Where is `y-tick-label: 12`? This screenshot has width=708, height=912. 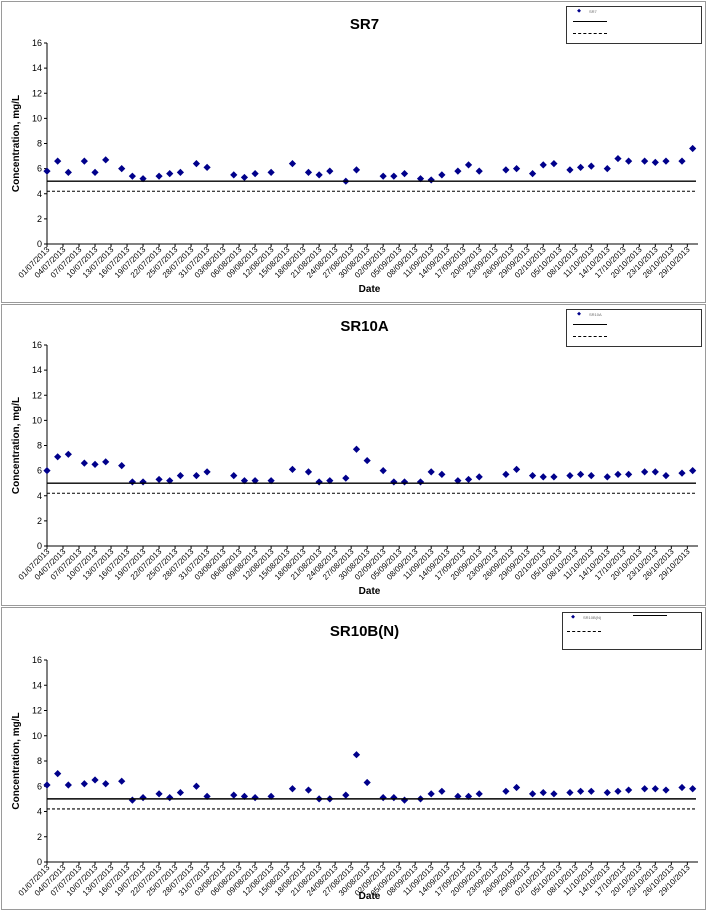
y-tick-label: 12 is located at coordinates (37, 711).